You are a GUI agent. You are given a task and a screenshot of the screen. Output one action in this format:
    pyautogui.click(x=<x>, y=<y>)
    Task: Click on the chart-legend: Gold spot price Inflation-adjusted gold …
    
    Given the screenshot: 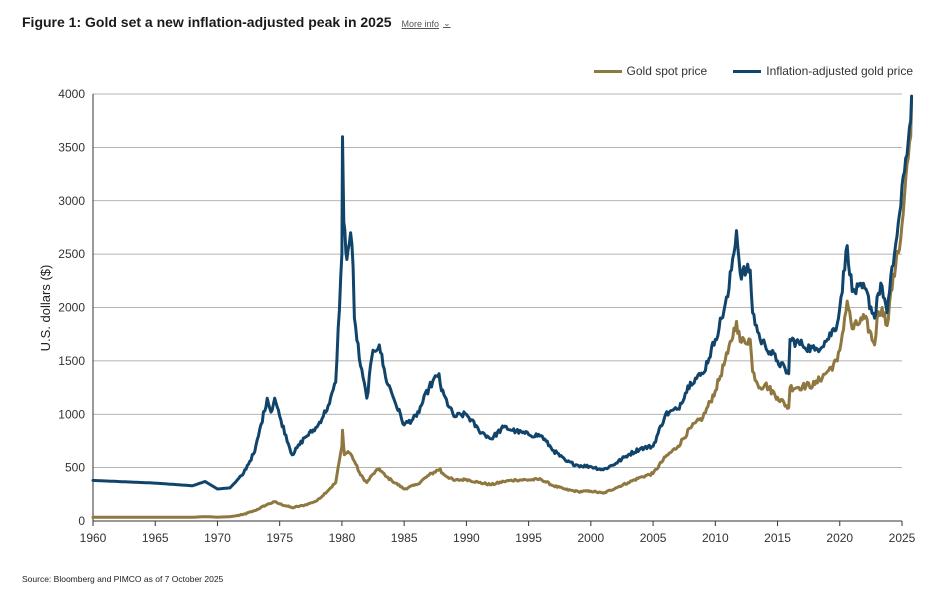 What is the action you would take?
    pyautogui.click(x=740, y=71)
    